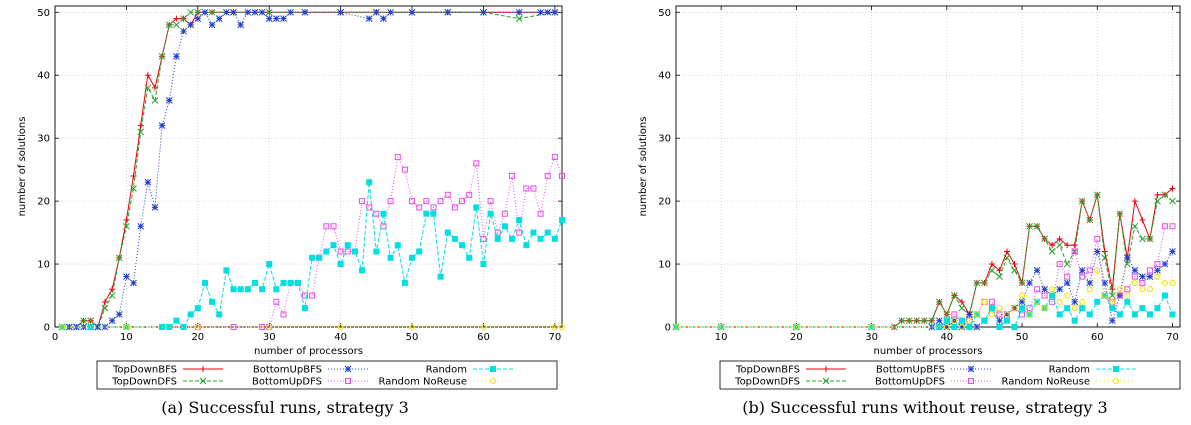 This screenshot has height=425, width=1191. What do you see at coordinates (43, 202) in the screenshot?
I see `y-tick-label: 20` at bounding box center [43, 202].